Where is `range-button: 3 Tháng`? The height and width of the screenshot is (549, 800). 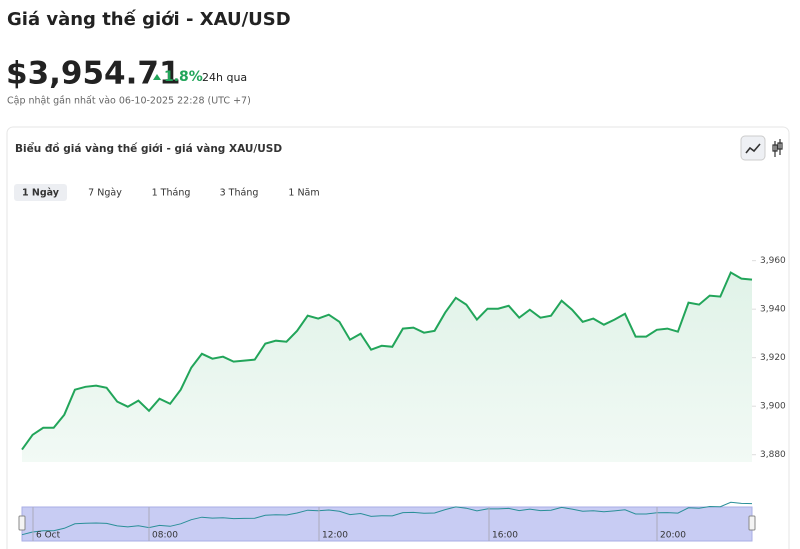 range-button: 3 Tháng is located at coordinates (239, 193).